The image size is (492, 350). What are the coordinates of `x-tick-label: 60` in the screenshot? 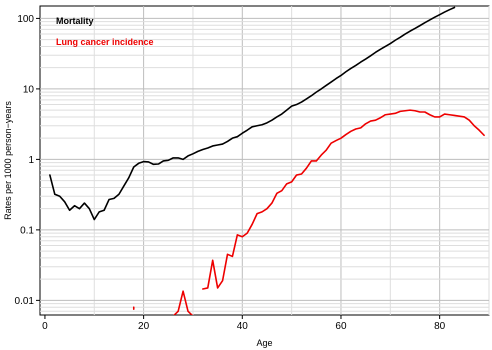 It's located at (341, 326).